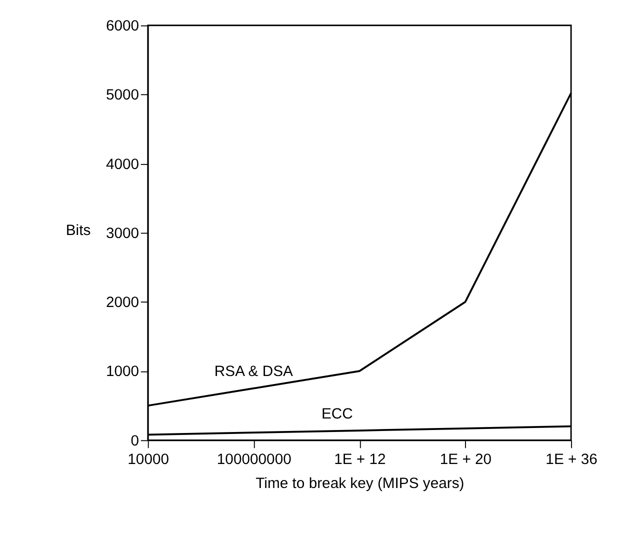 The width and height of the screenshot is (625, 538). Describe the element at coordinates (254, 372) in the screenshot. I see `series-label: RSA & DSA` at that location.